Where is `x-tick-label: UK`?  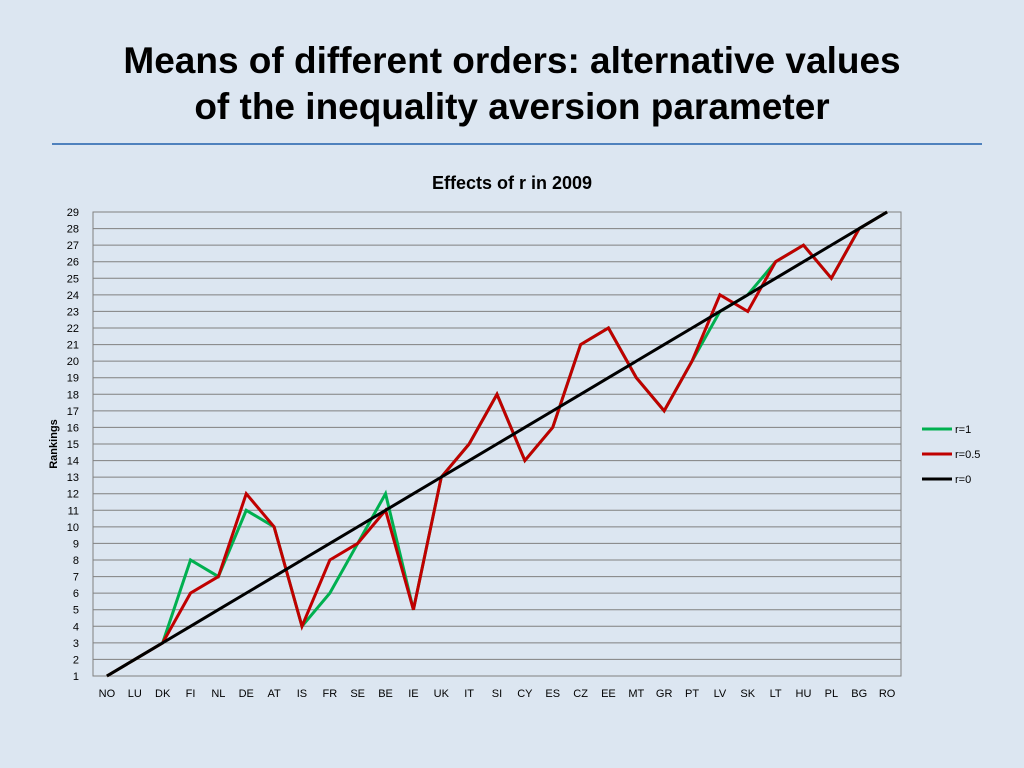 x-tick-label: UK is located at coordinates (442, 694).